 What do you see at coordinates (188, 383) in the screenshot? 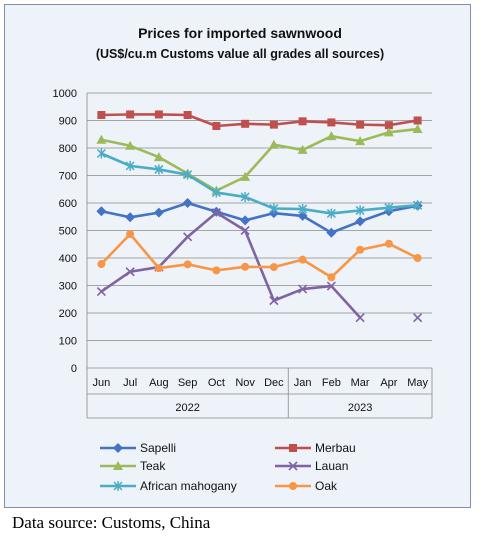
I see `x-tick-label: Sep` at bounding box center [188, 383].